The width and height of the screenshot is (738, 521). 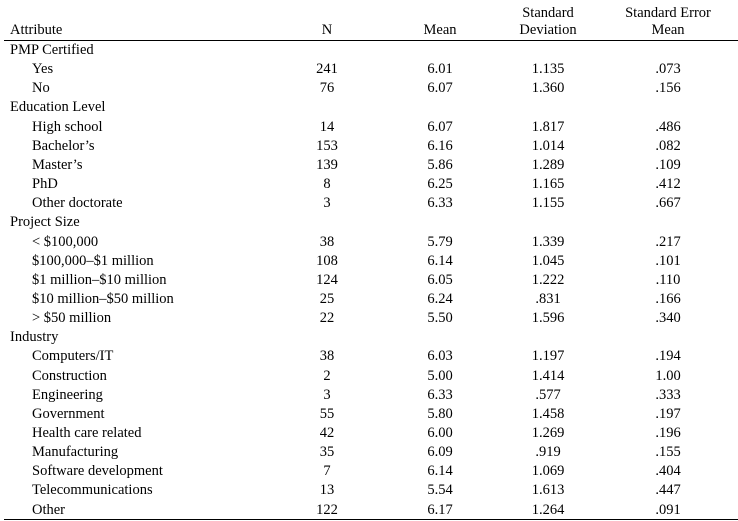 What do you see at coordinates (49, 509) in the screenshot?
I see `row-label: Other` at bounding box center [49, 509].